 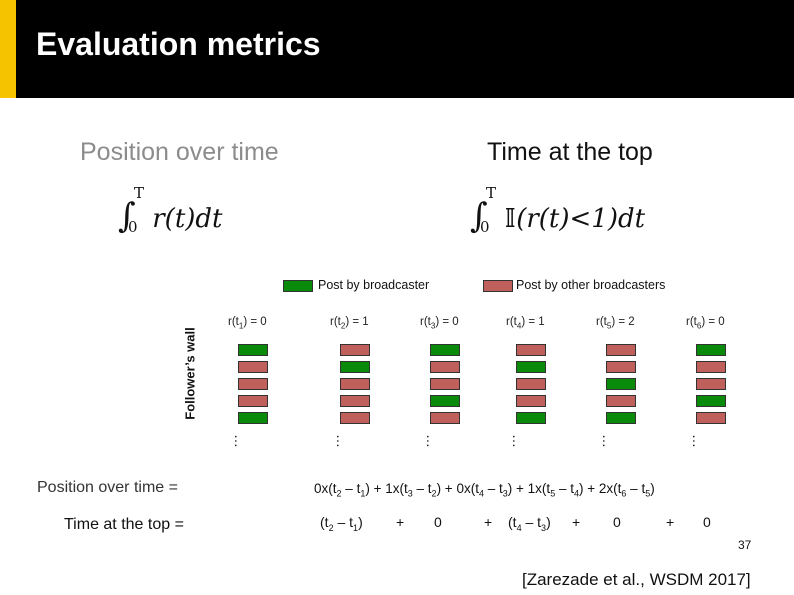 What do you see at coordinates (124, 524) in the screenshot?
I see `time-at-top-row-label: Time at the top =` at bounding box center [124, 524].